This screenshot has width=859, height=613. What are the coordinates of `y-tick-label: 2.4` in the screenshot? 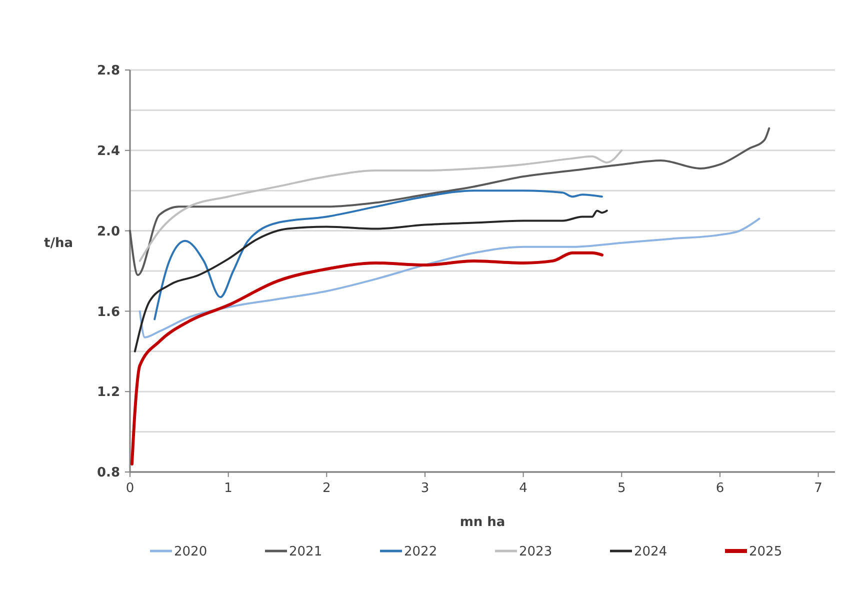 It's located at (108, 151).